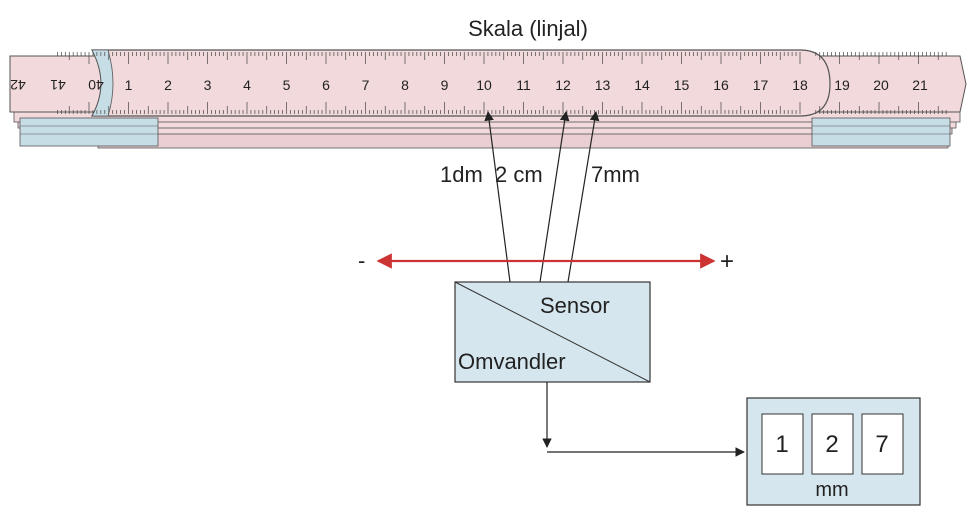  Describe the element at coordinates (528, 28) in the screenshot. I see `ruler-title: Skala (linjal)` at that location.